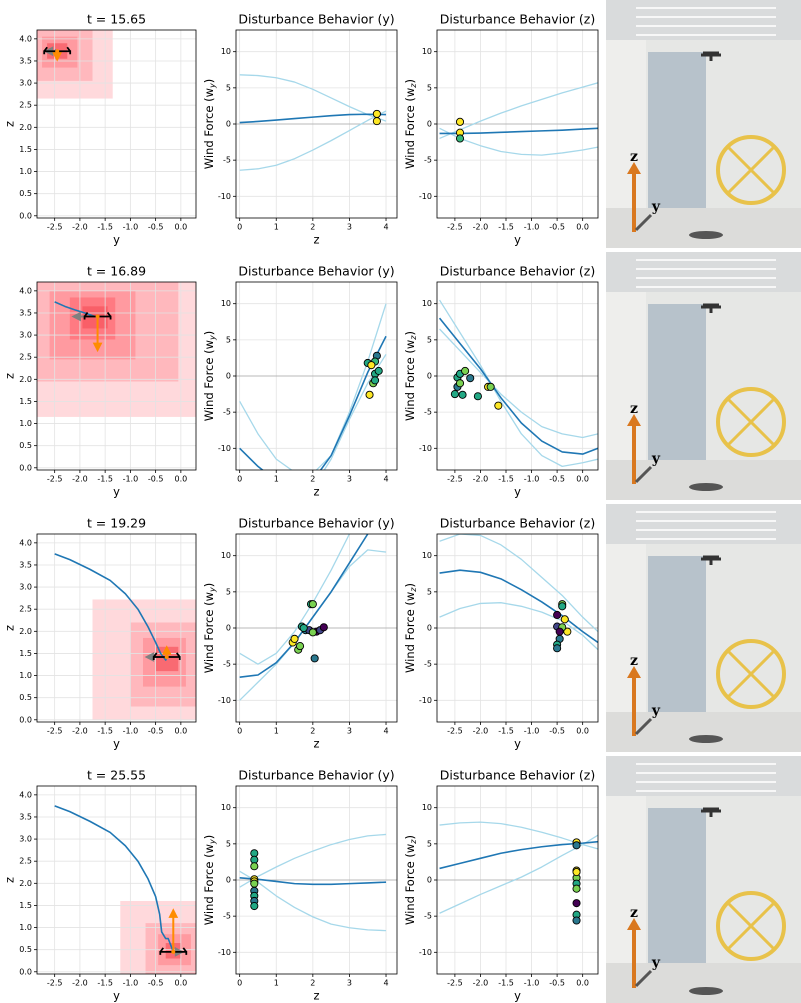 The image size is (801, 1003). Describe the element at coordinates (656, 207) in the screenshot. I see `photo-label: y` at that location.